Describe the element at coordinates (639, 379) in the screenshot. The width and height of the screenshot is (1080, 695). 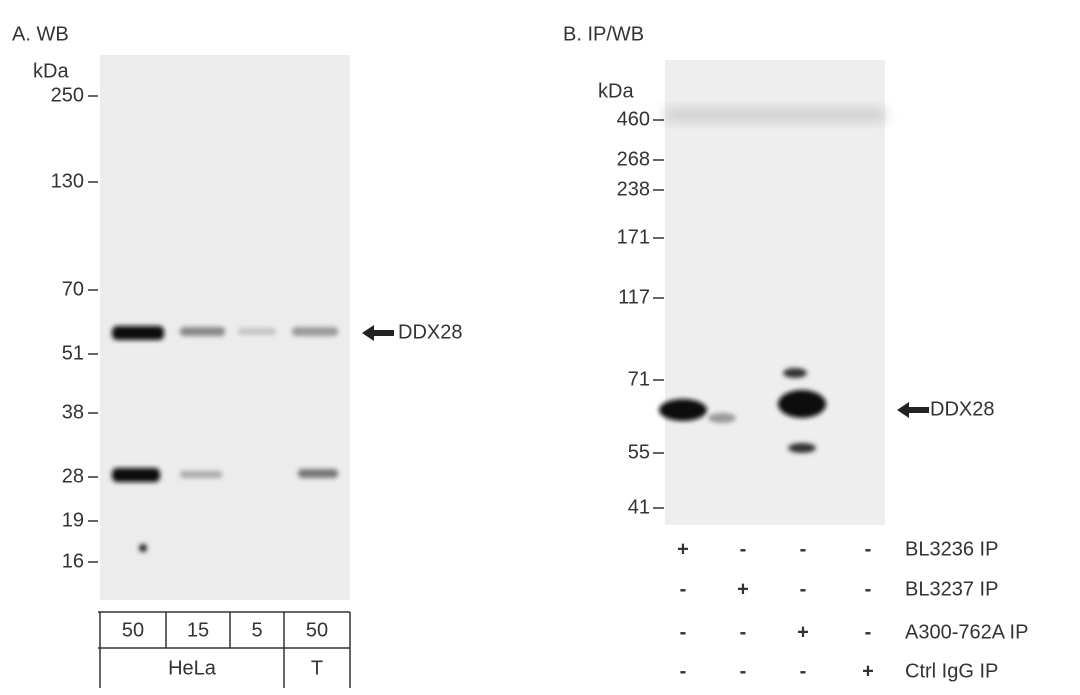
I see `marker-label: 71` at that location.